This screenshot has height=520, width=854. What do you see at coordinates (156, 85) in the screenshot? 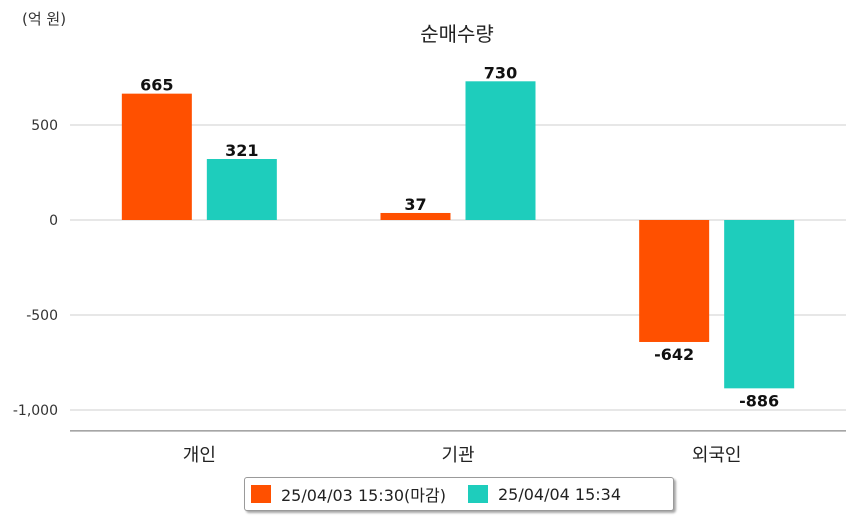
I see `data-label: 665` at bounding box center [156, 85].